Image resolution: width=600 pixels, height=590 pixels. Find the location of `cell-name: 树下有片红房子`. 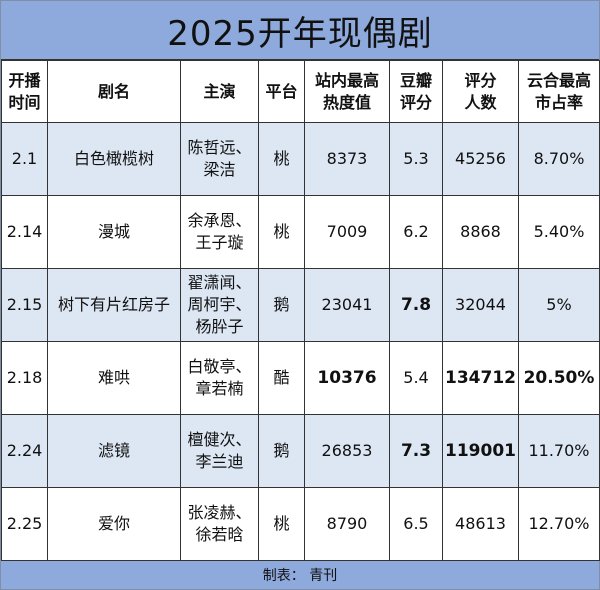

cell-name: 树下有片红房子 is located at coordinates (114, 305).